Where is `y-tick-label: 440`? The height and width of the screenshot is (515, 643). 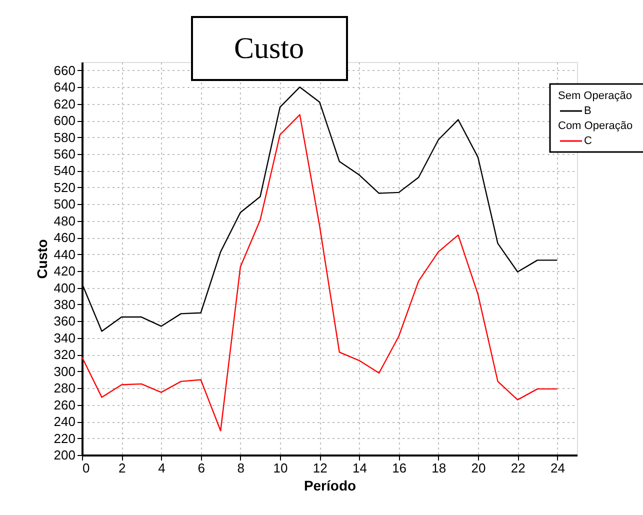
y-tick-label: 440 is located at coordinates (65, 254).